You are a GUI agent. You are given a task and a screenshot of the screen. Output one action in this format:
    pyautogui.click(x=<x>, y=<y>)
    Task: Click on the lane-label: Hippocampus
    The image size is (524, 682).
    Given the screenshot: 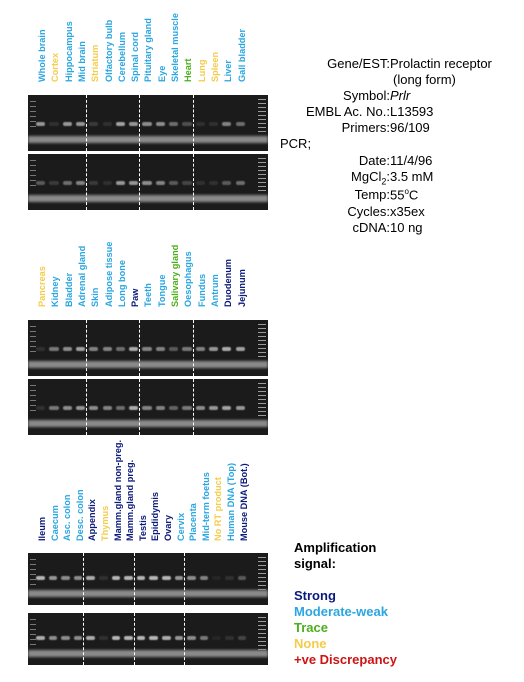 What is the action you would take?
    pyautogui.click(x=68, y=49)
    